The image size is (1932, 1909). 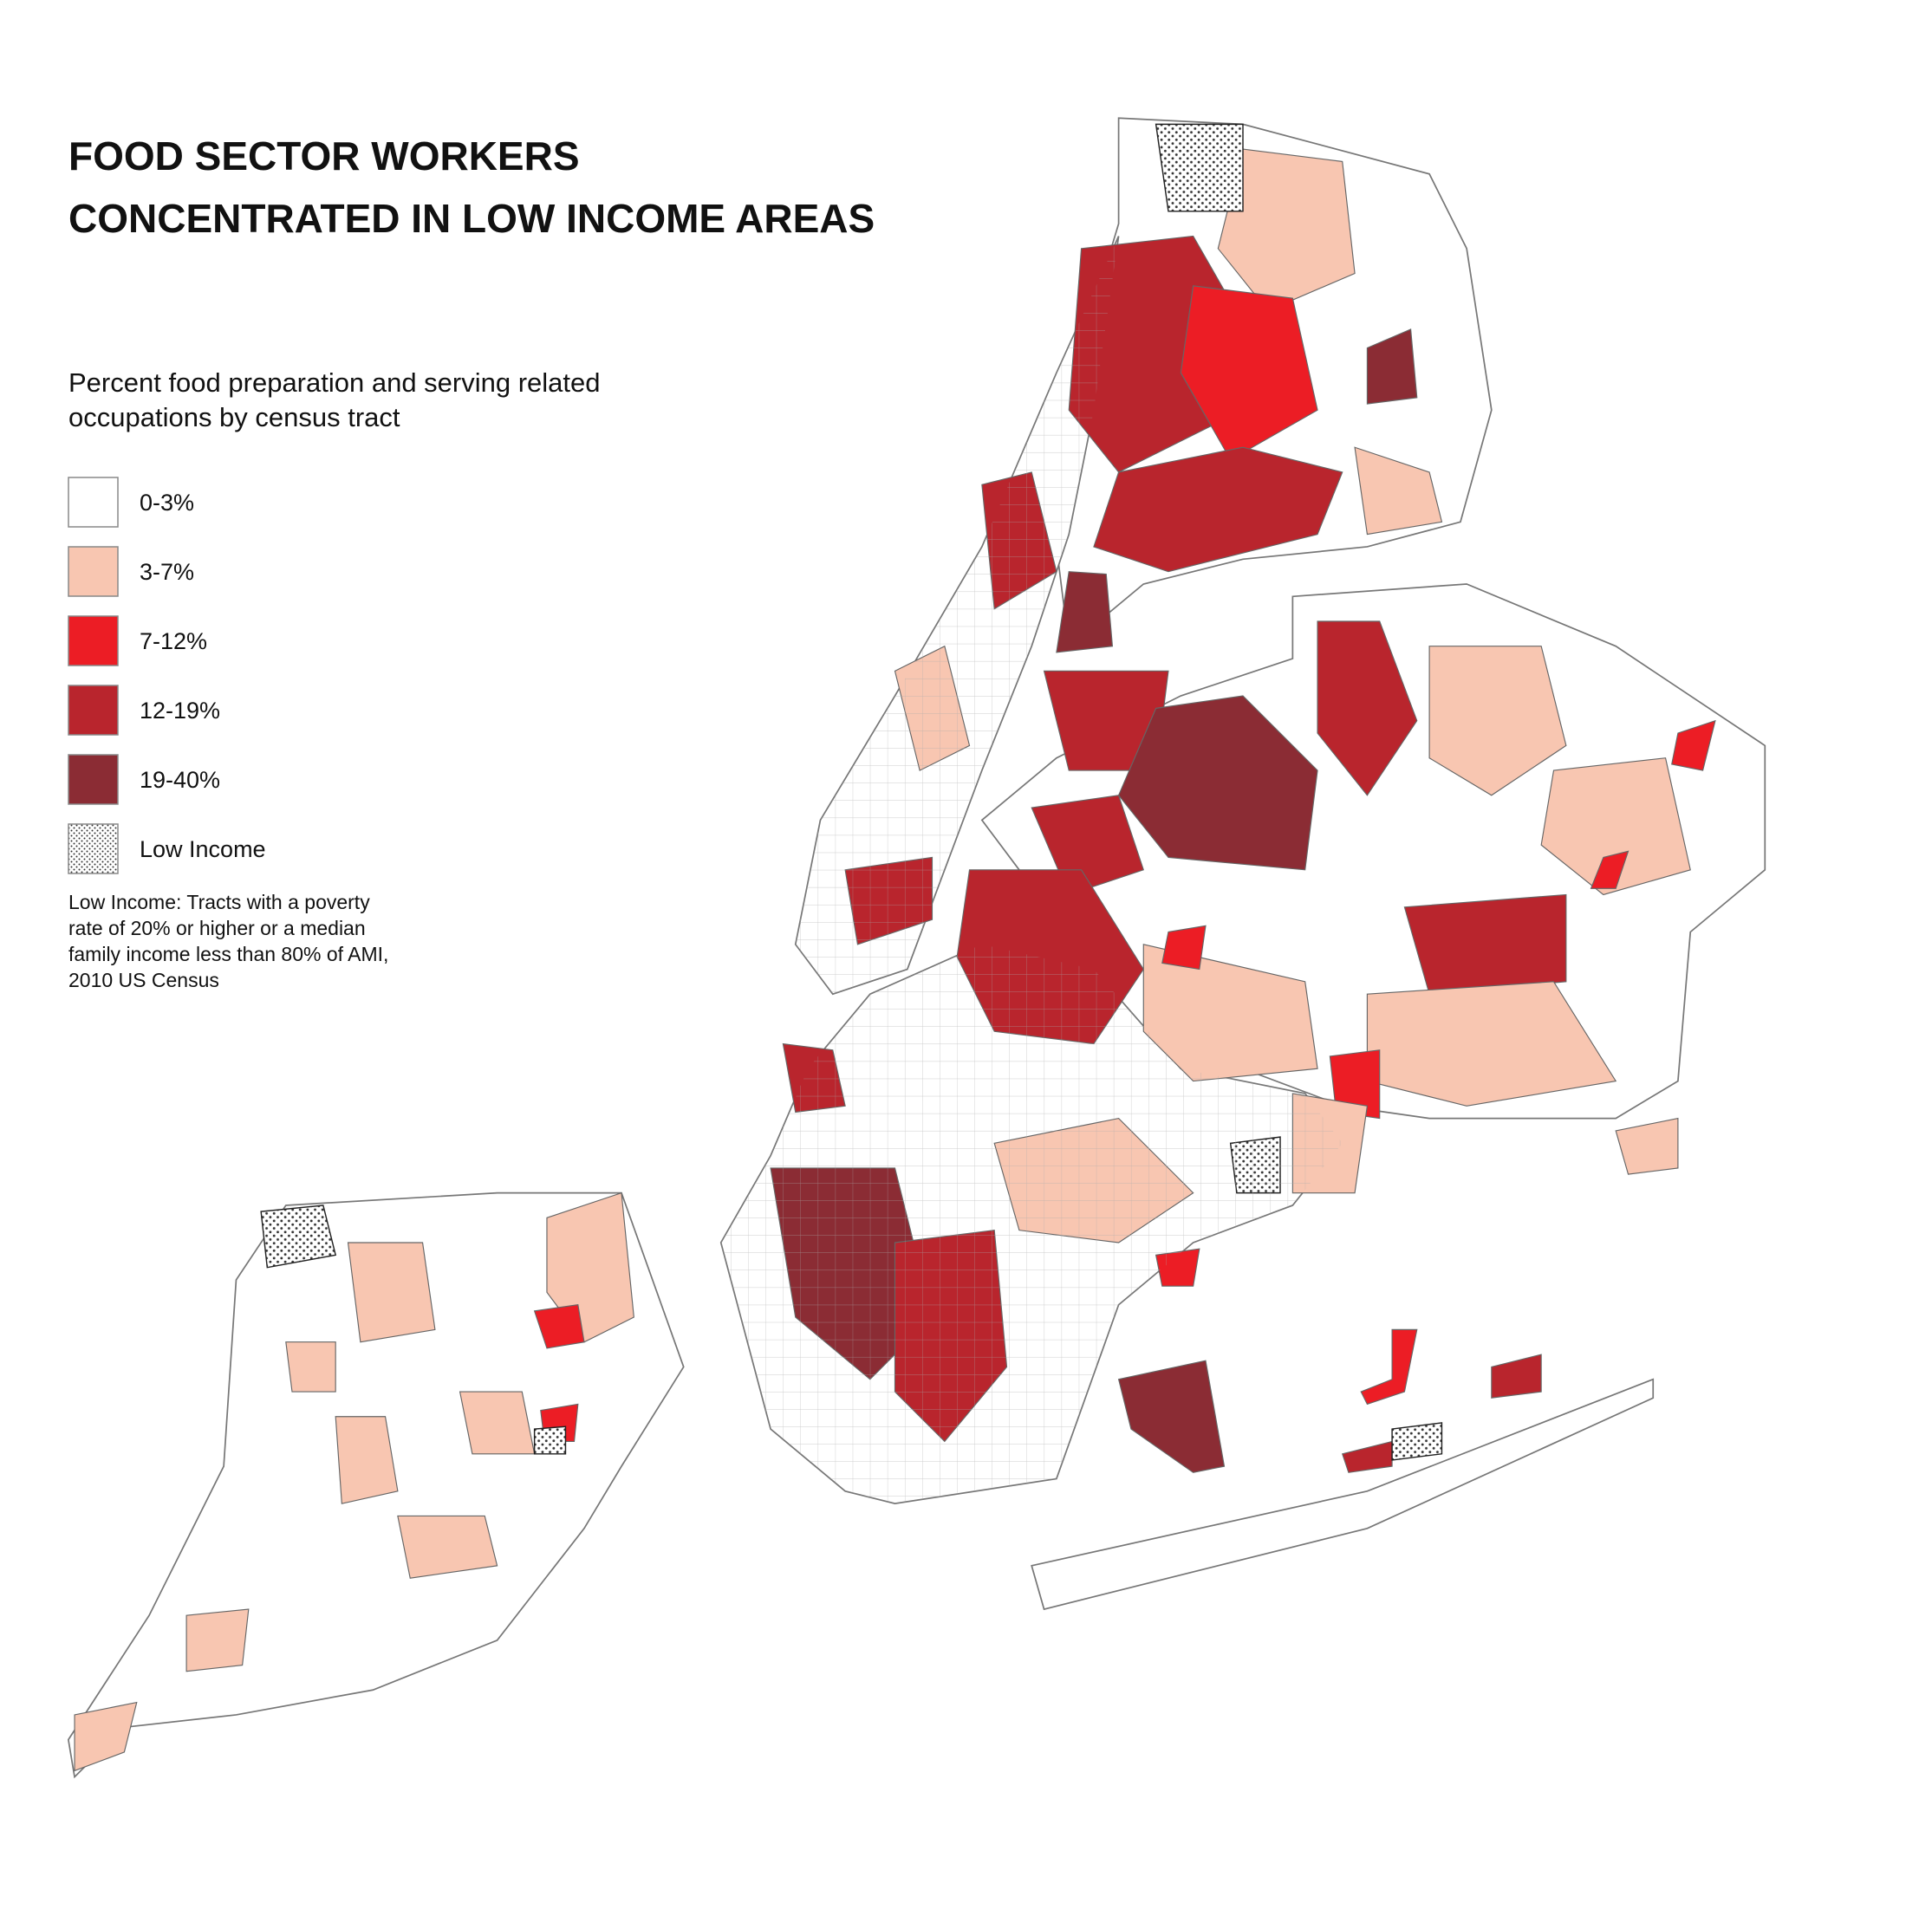 I want to click on subtitle-line: occupations by census tract, so click(x=234, y=417).